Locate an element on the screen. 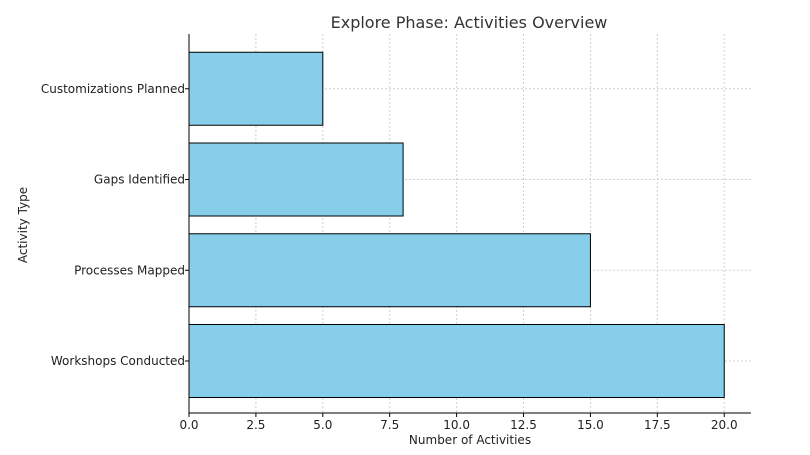  y-axis-label: Activity Type is located at coordinates (23, 225).